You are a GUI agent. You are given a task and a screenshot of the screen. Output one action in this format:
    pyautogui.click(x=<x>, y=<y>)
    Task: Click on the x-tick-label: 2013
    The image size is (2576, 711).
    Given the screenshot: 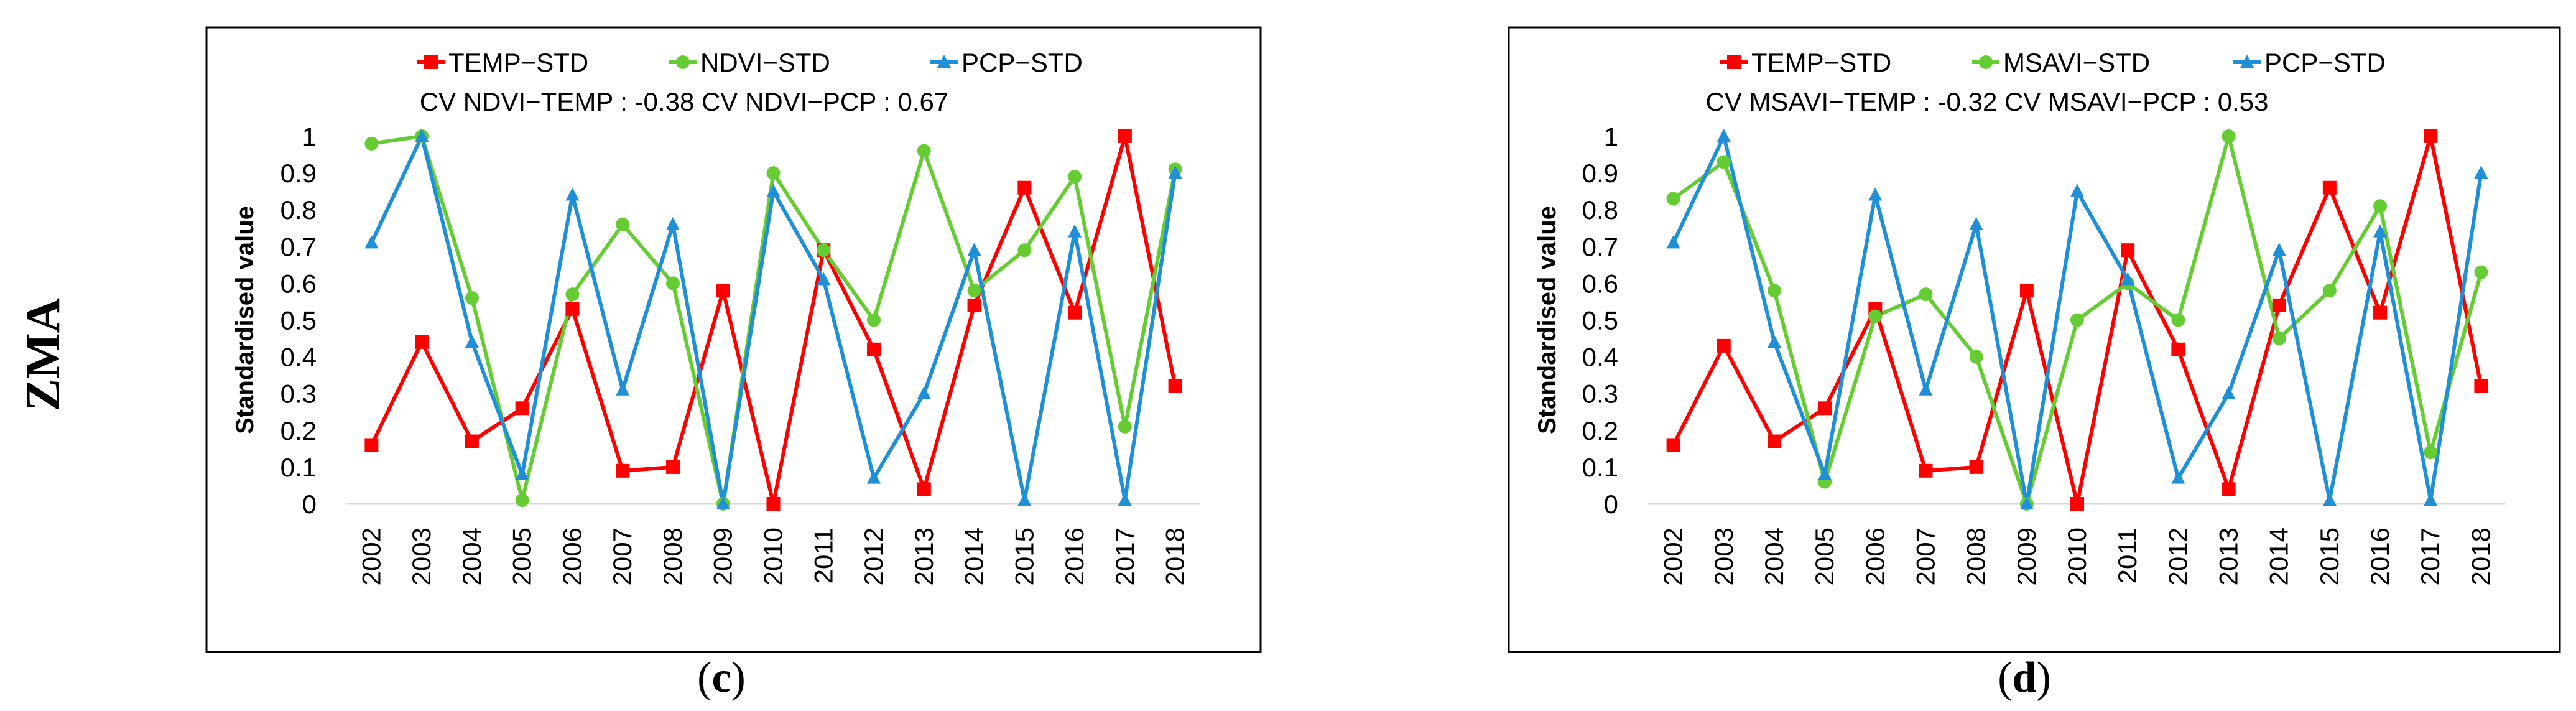 What is the action you would take?
    pyautogui.click(x=924, y=556)
    